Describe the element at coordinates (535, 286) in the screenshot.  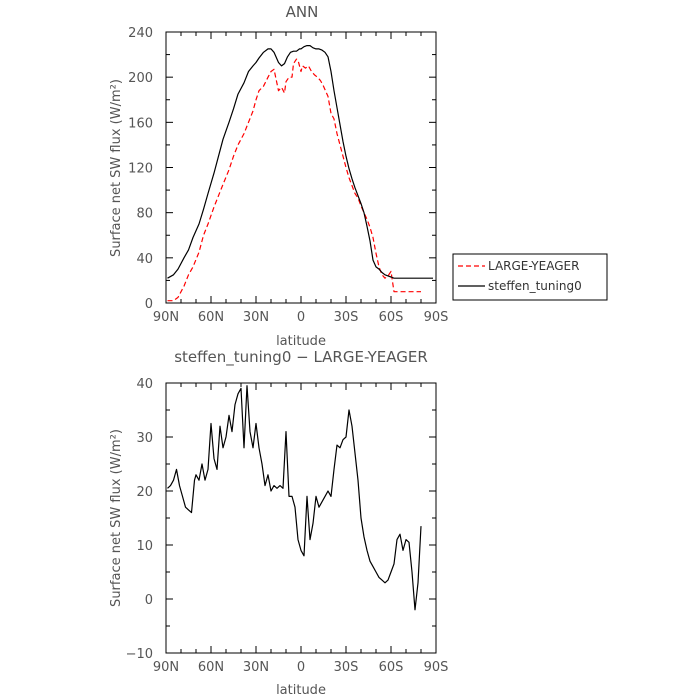
I see `legend-label-steffen-tuning0: steffen_tuning0` at that location.